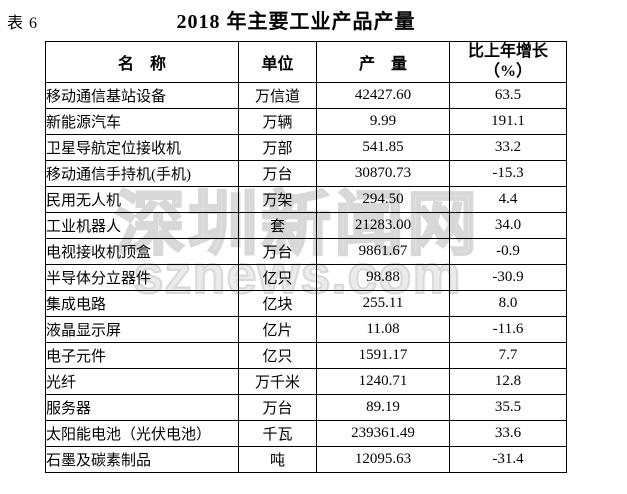  Describe the element at coordinates (142, 355) in the screenshot. I see `product-name-cell: 电子元件` at that location.